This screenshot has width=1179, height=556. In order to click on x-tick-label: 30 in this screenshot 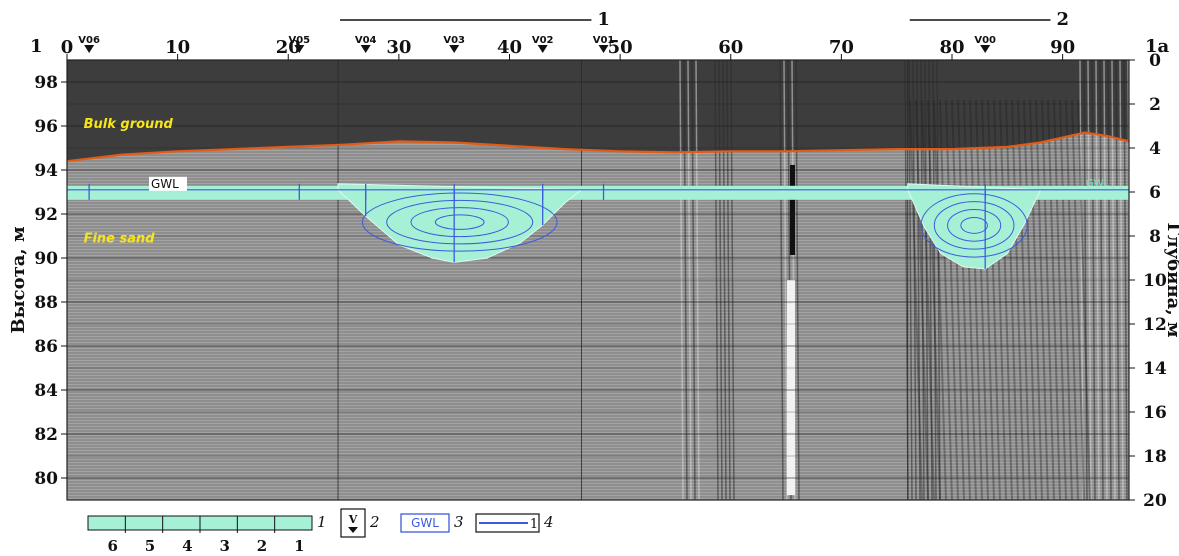, I will do `click(398, 47)`.